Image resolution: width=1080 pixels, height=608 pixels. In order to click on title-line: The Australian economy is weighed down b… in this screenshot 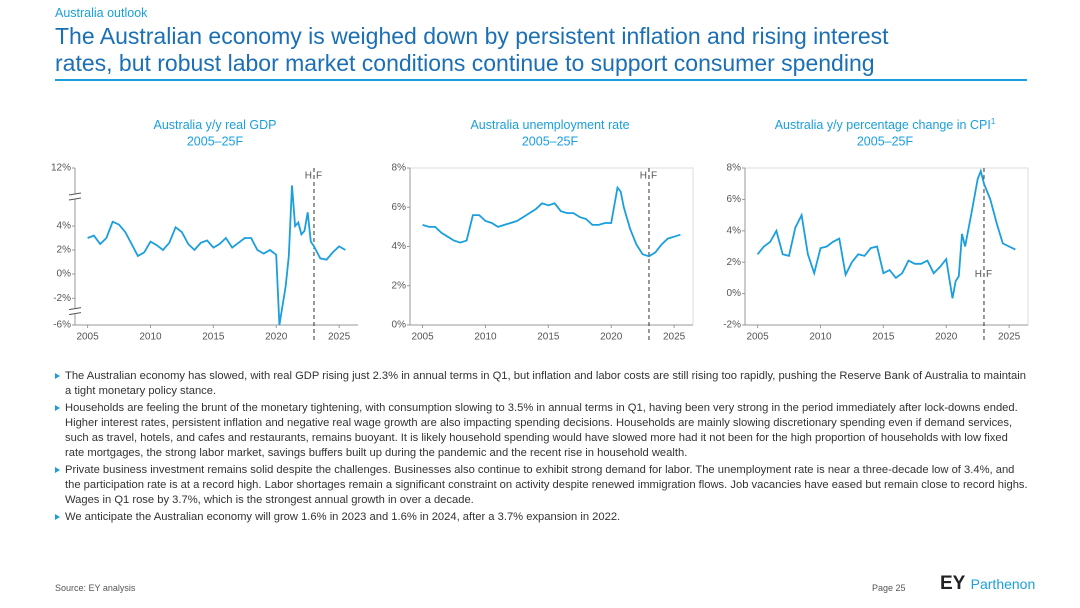, I will do `click(472, 36)`.